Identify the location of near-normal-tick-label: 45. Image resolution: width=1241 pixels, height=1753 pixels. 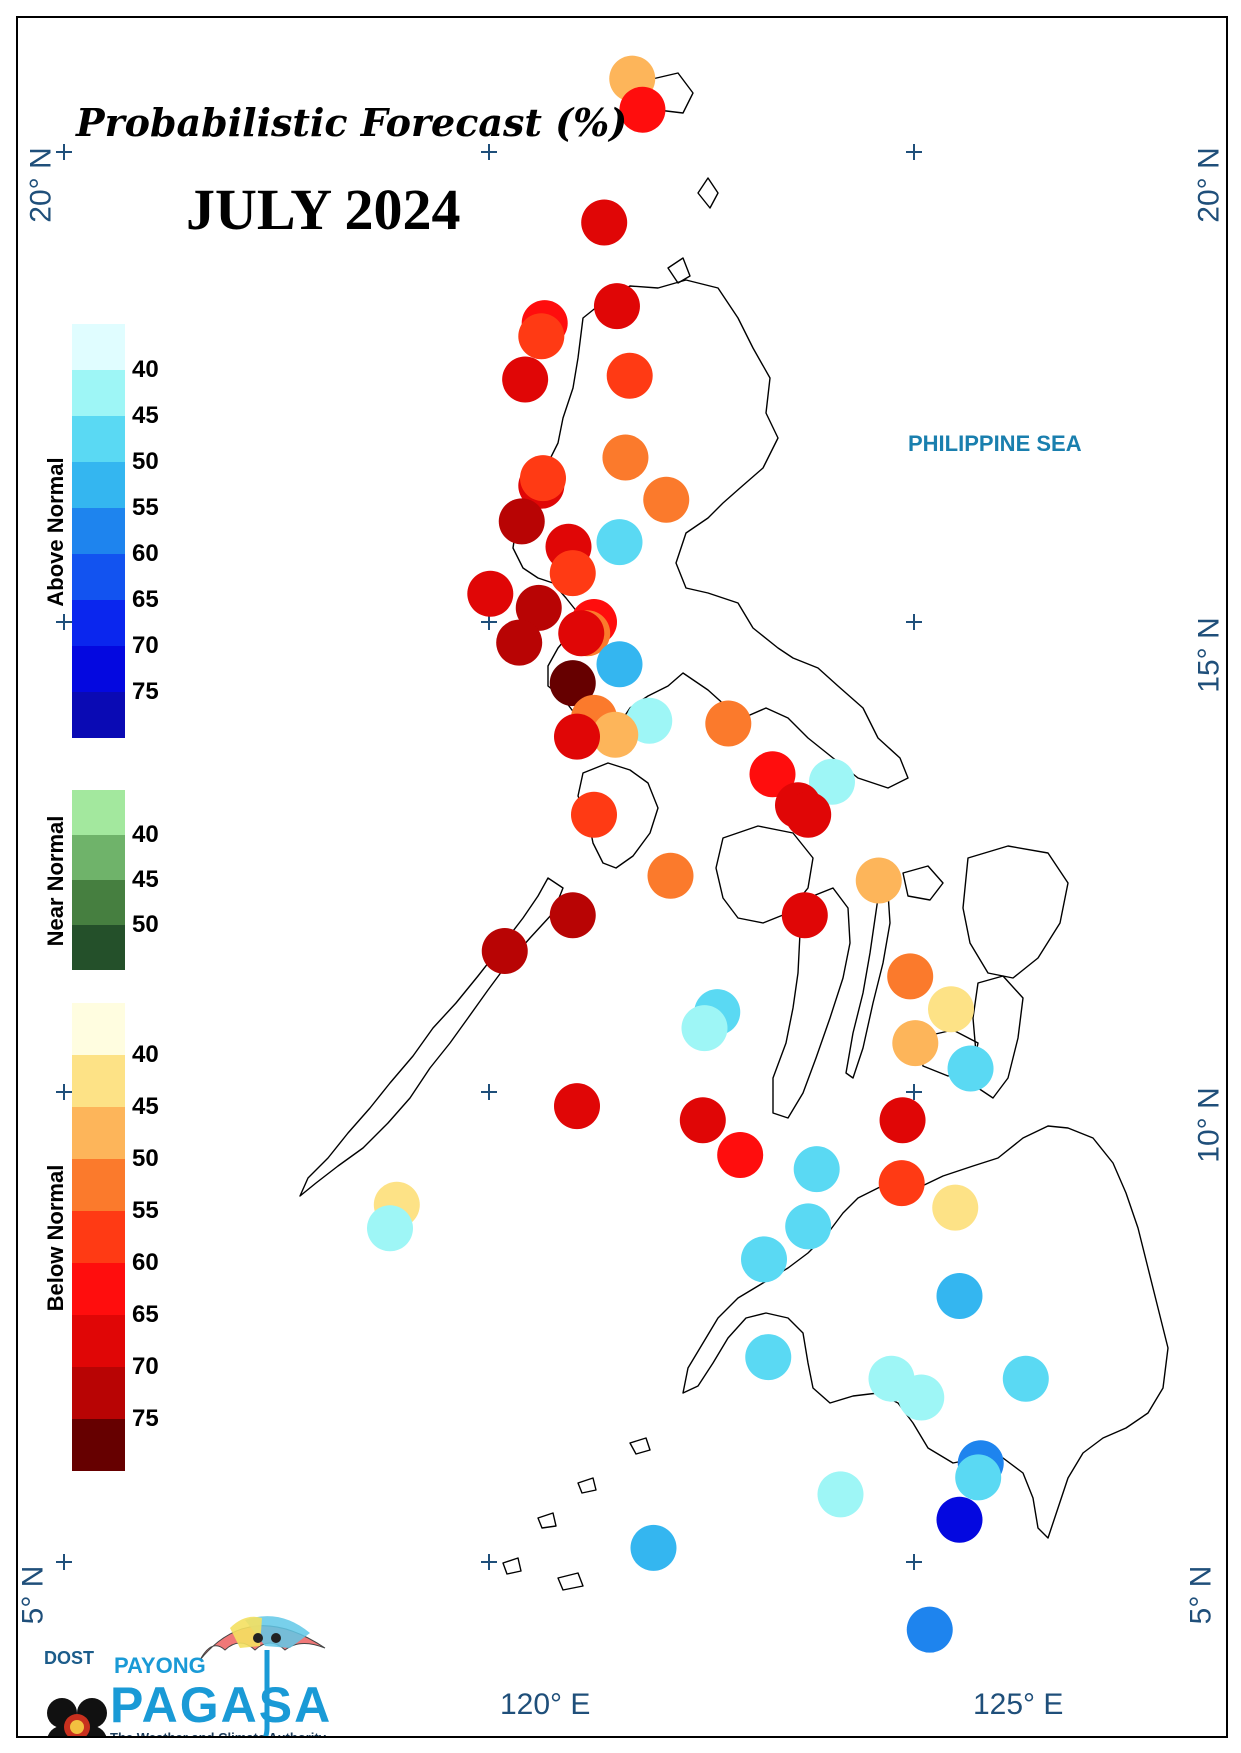
(145, 879).